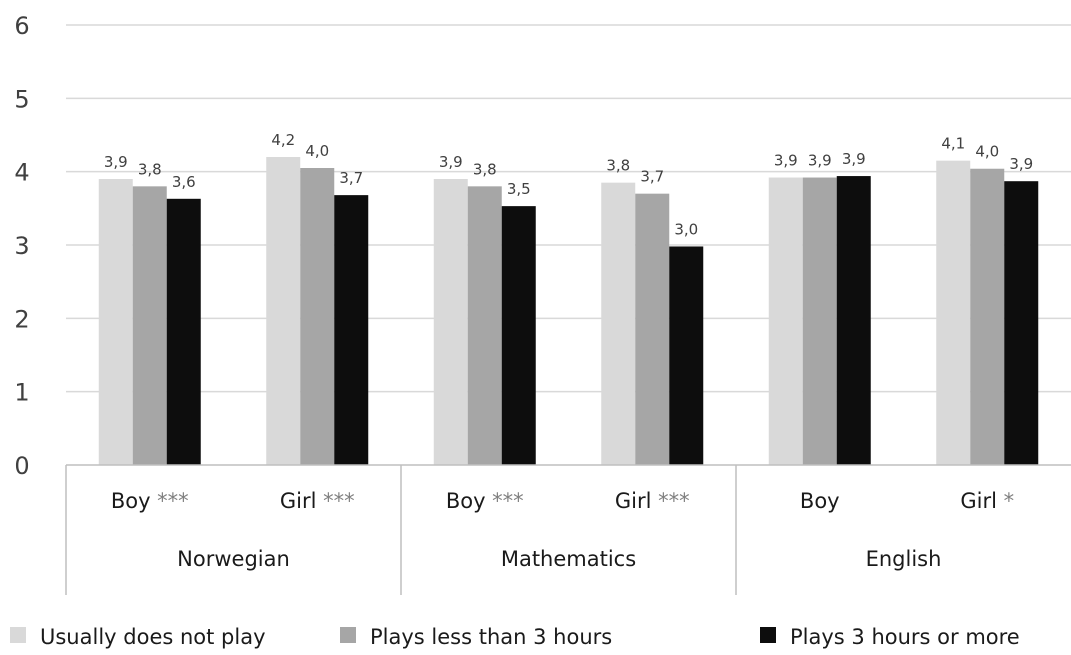 The height and width of the screenshot is (655, 1071). I want to click on y-axis-ticks: 0 1 2 3 4 5 6, so click(21, 246).